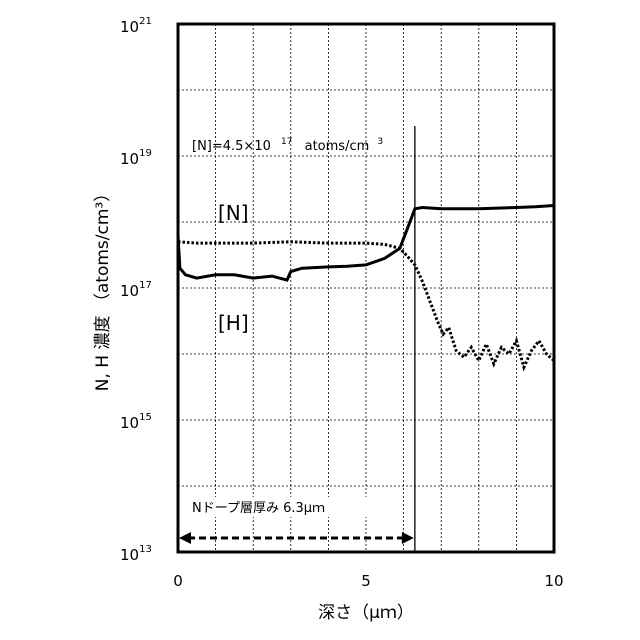 The height and width of the screenshot is (640, 640). Describe the element at coordinates (408, 538) in the screenshot. I see `arrow-head-right` at that location.